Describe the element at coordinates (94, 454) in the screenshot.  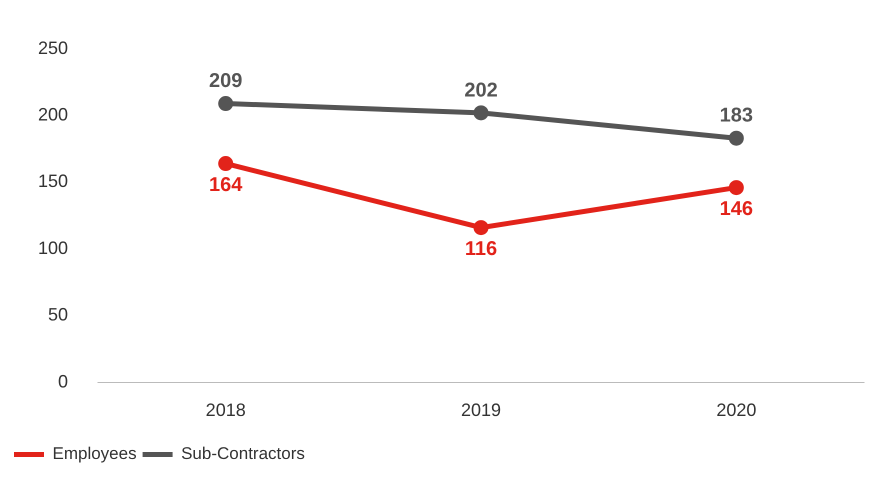
I see `legend-label: Employees` at that location.